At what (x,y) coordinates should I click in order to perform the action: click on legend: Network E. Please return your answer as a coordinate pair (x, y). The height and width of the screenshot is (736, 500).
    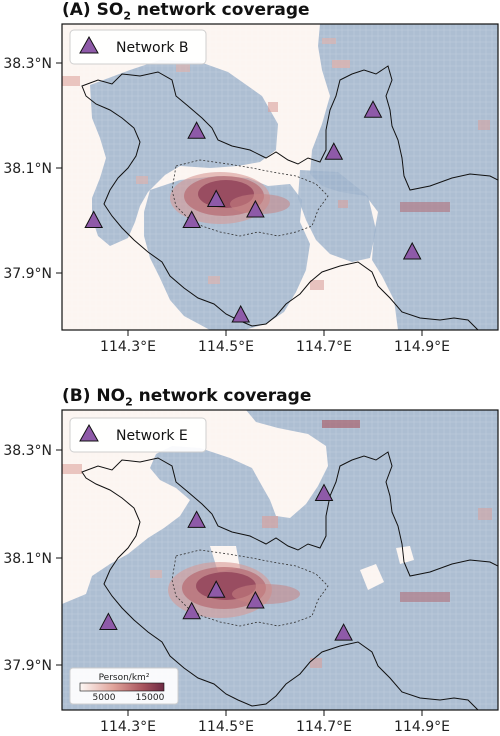
    Looking at the image, I should click on (138, 435).